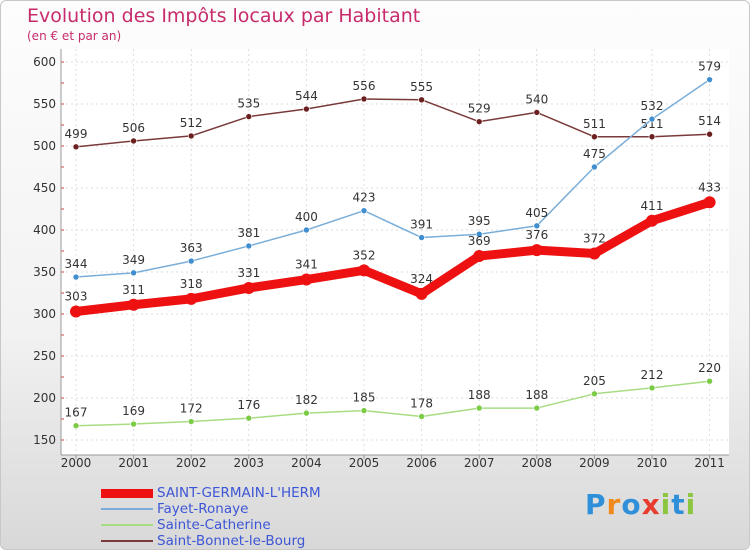 Image resolution: width=750 pixels, height=550 pixels. I want to click on y-tick-label: 550, so click(44, 104).